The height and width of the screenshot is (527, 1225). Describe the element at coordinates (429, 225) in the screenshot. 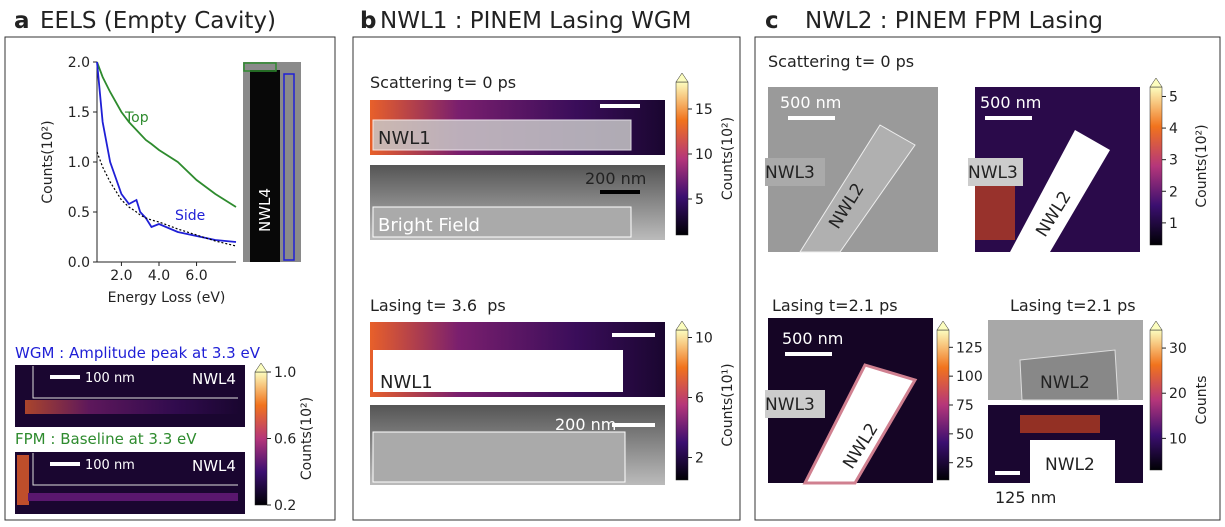

I see `image-label: Bright Field` at that location.